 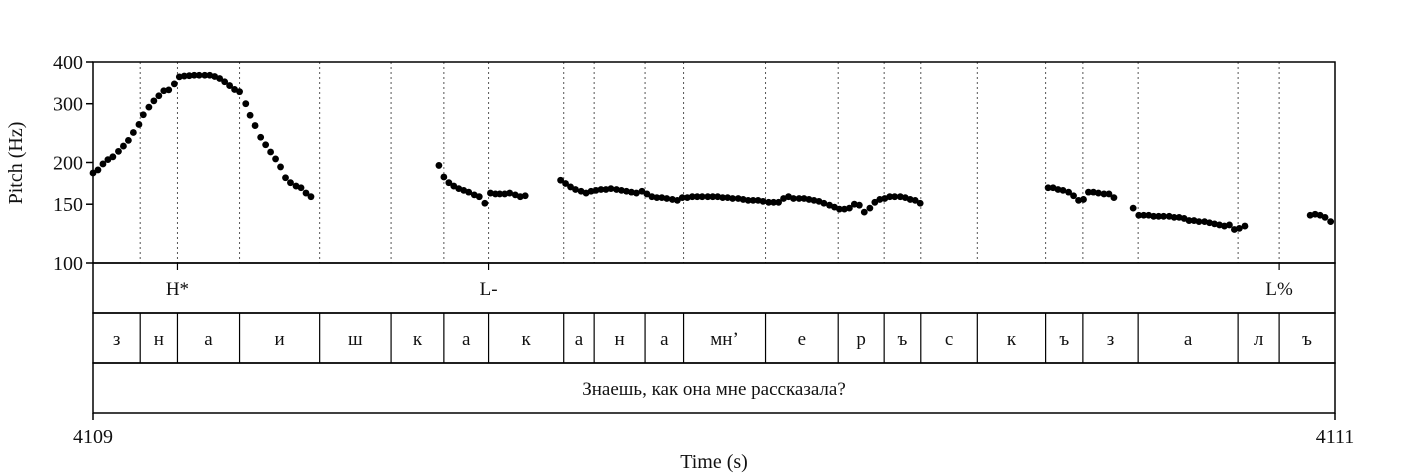 What do you see at coordinates (664, 339) in the screenshot?
I see `segment-label-10: а` at bounding box center [664, 339].